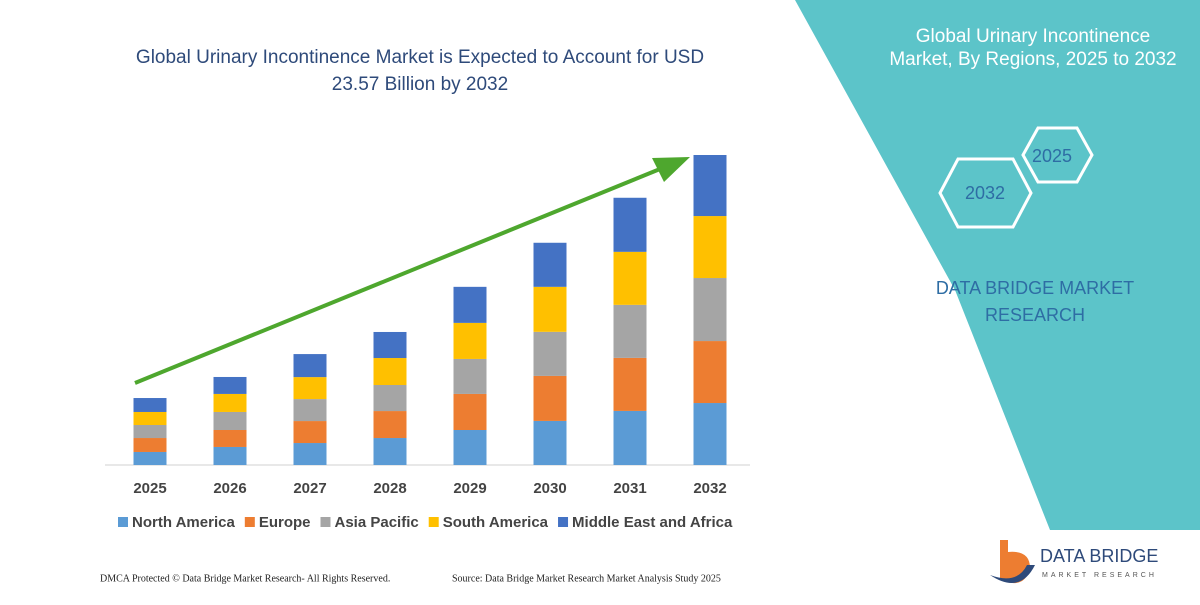 This screenshot has width=1200, height=605. What do you see at coordinates (183, 522) in the screenshot?
I see `legend-label: North America` at bounding box center [183, 522].